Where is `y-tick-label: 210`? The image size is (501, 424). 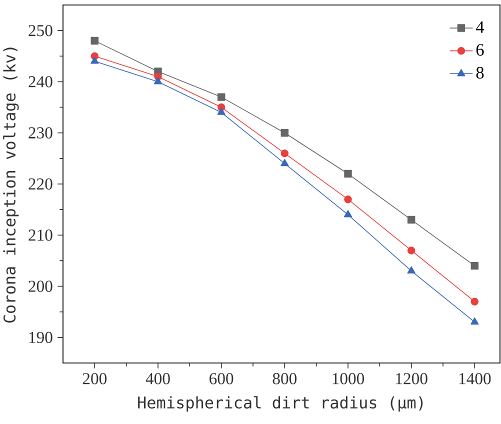
y-tick-label: 210 is located at coordinates (40, 235).